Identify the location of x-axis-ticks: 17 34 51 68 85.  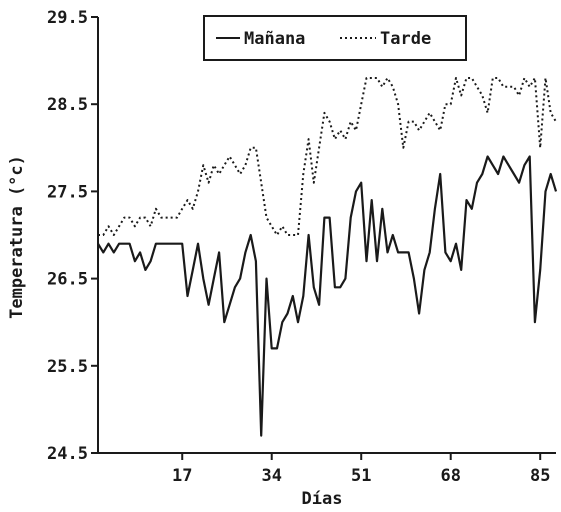
(361, 469).